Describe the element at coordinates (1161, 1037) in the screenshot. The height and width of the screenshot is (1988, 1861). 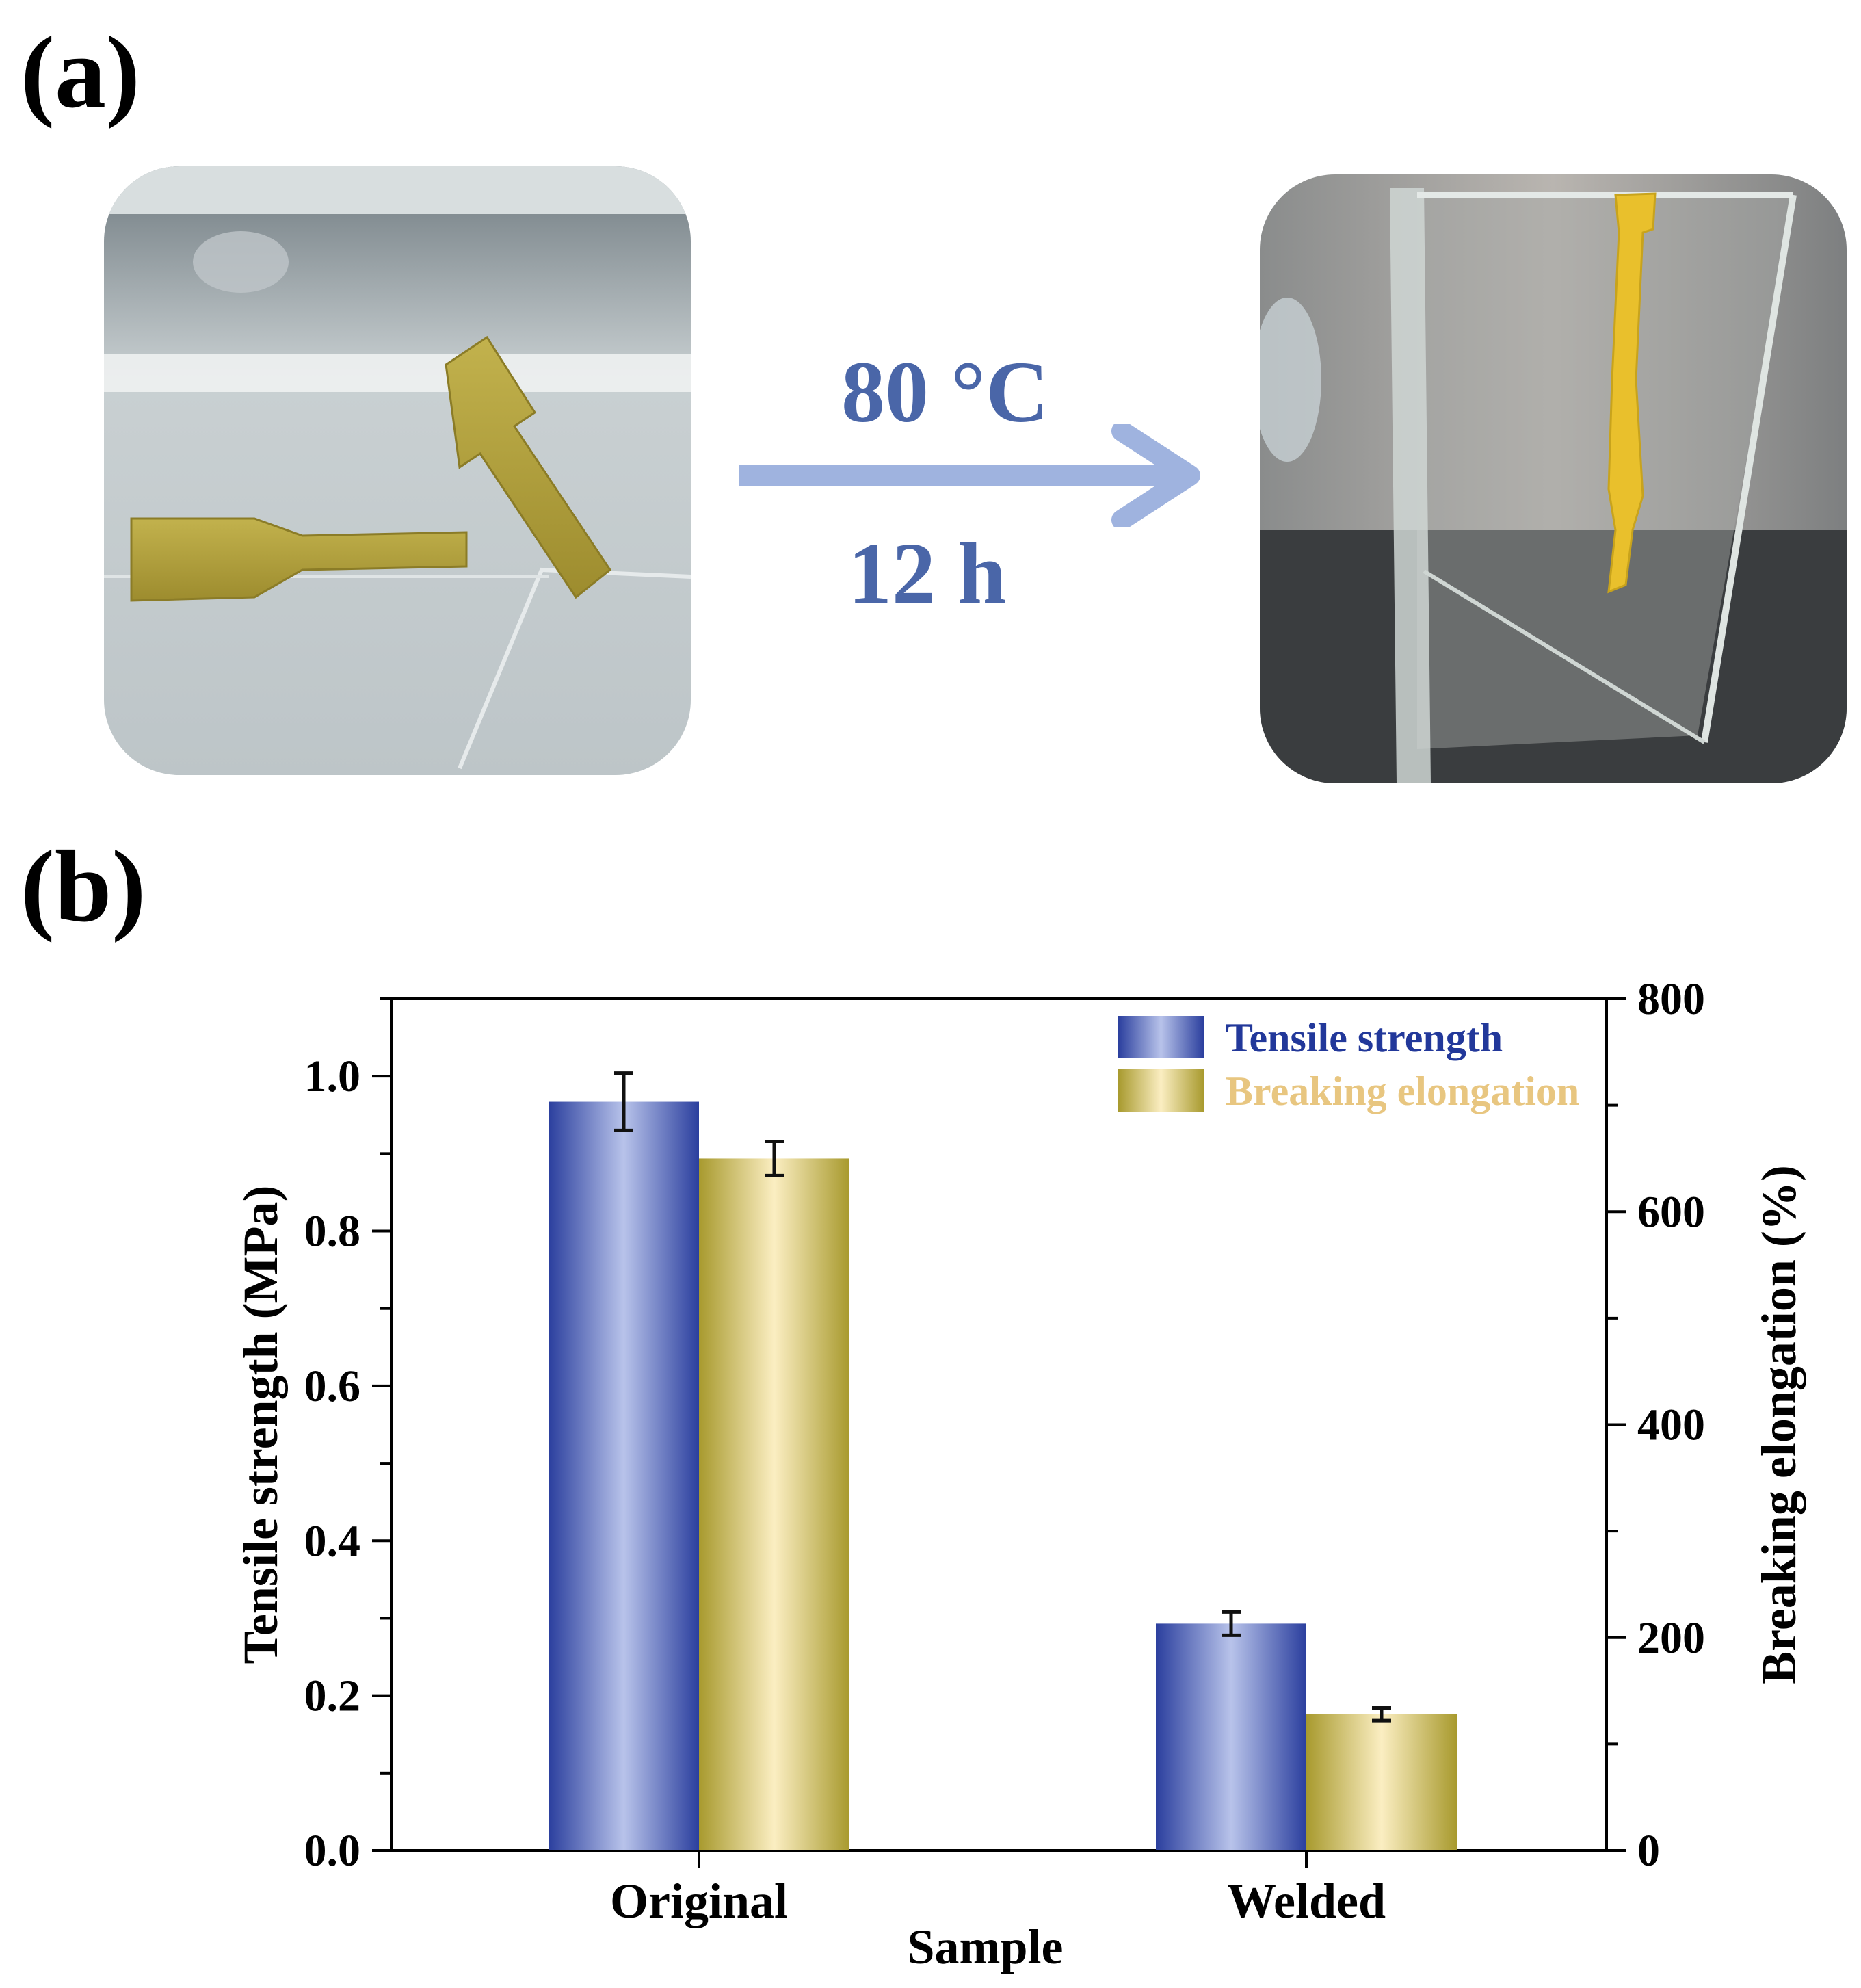
I see `legend-swatch-tensile` at that location.